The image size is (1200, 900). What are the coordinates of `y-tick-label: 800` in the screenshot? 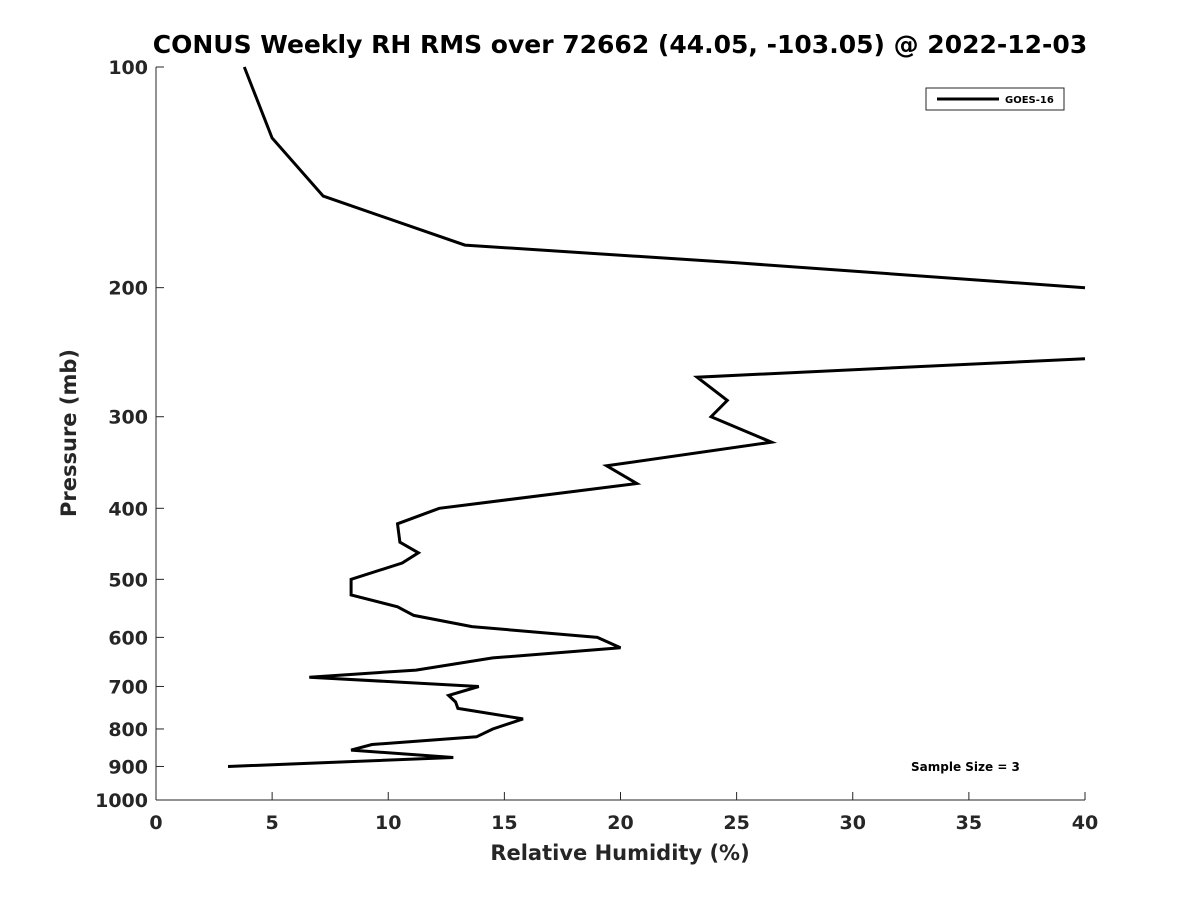 It's located at (128, 730).